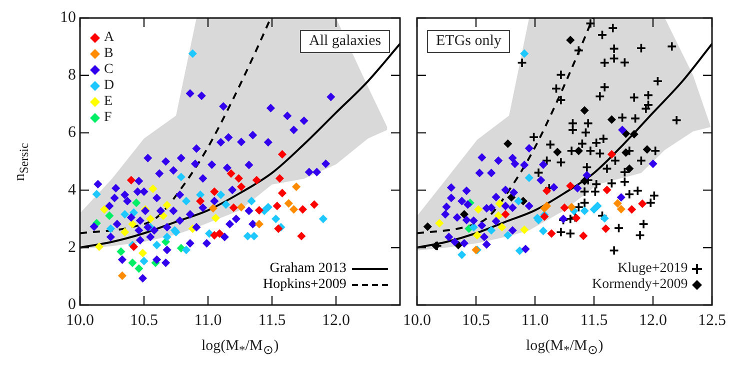 Image resolution: width=747 pixels, height=374 pixels. What do you see at coordinates (109, 86) in the screenshot?
I see `legend-label: D` at bounding box center [109, 86].